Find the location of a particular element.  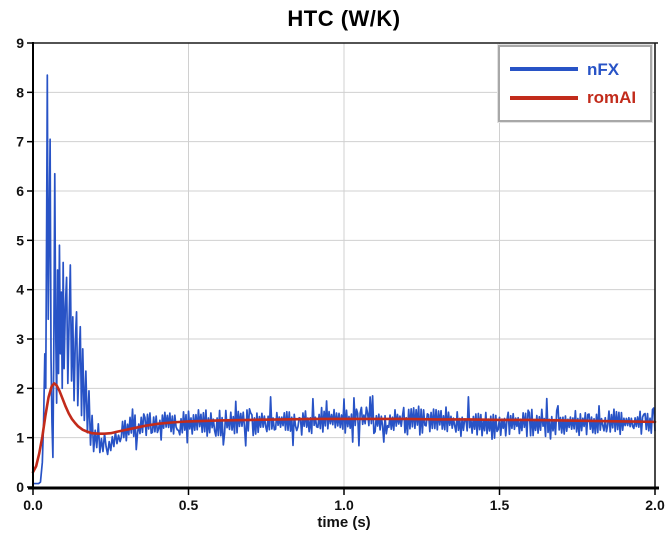

chart-title: HTC (W/K) is located at coordinates (344, 18).